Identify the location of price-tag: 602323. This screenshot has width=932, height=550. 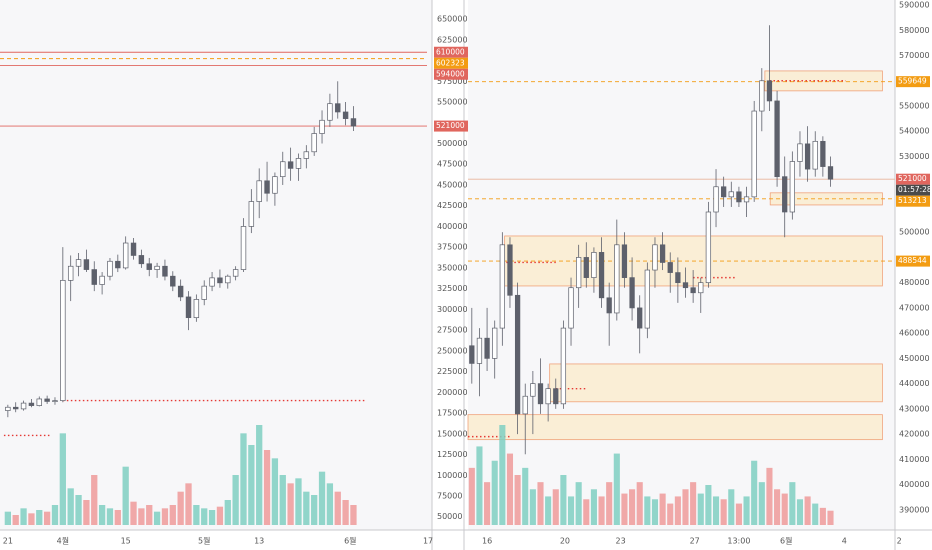
(450, 62).